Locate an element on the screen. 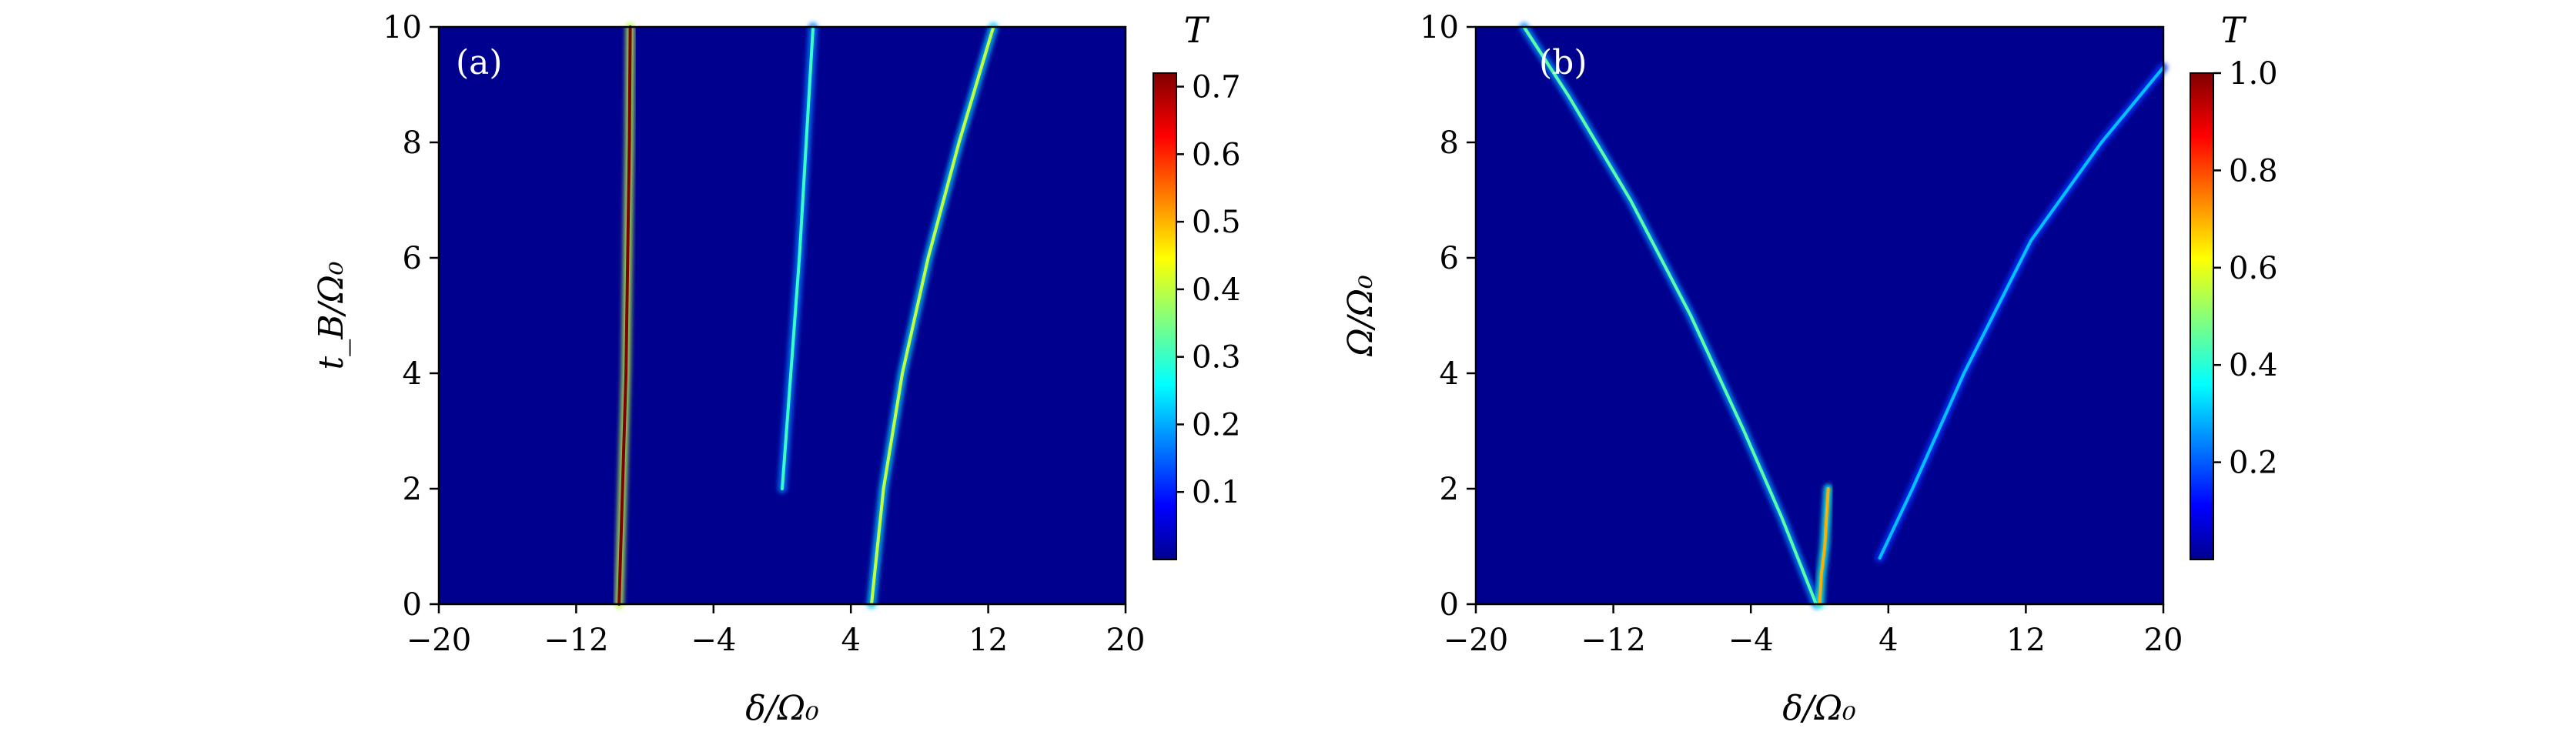 The height and width of the screenshot is (735, 2576). colorbar-tick-label-a-3: 0.4 is located at coordinates (1217, 290).